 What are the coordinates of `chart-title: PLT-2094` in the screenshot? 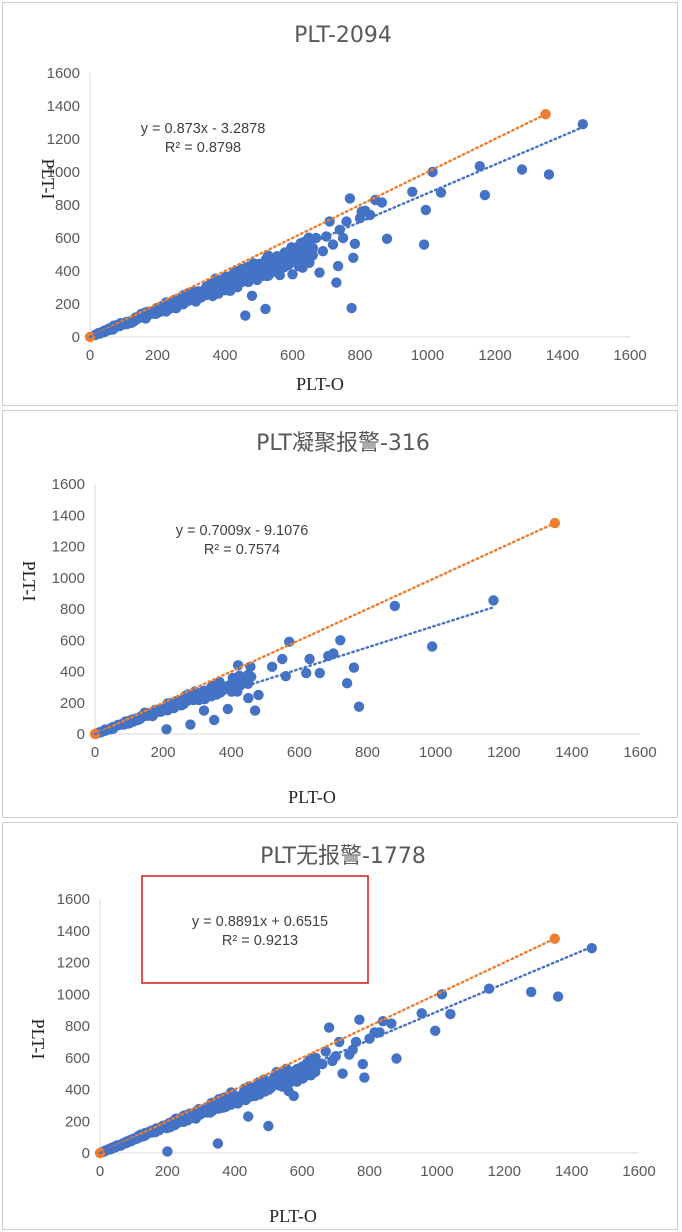 It's located at (343, 35).